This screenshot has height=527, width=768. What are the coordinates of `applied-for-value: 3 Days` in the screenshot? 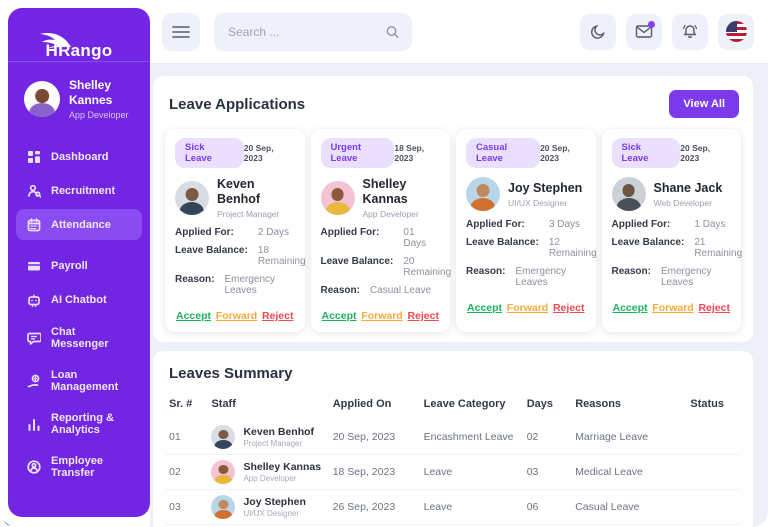 It's located at (564, 224).